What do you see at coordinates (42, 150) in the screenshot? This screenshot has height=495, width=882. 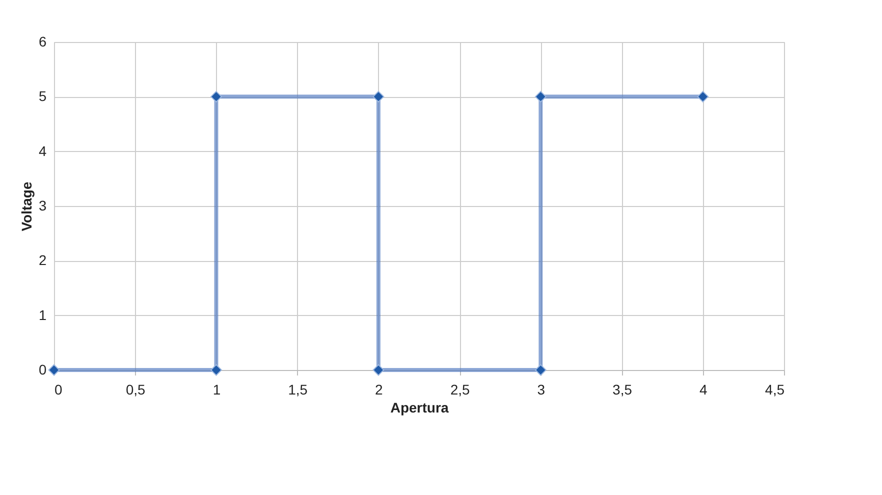 I see `y-tick-label: 4` at bounding box center [42, 150].